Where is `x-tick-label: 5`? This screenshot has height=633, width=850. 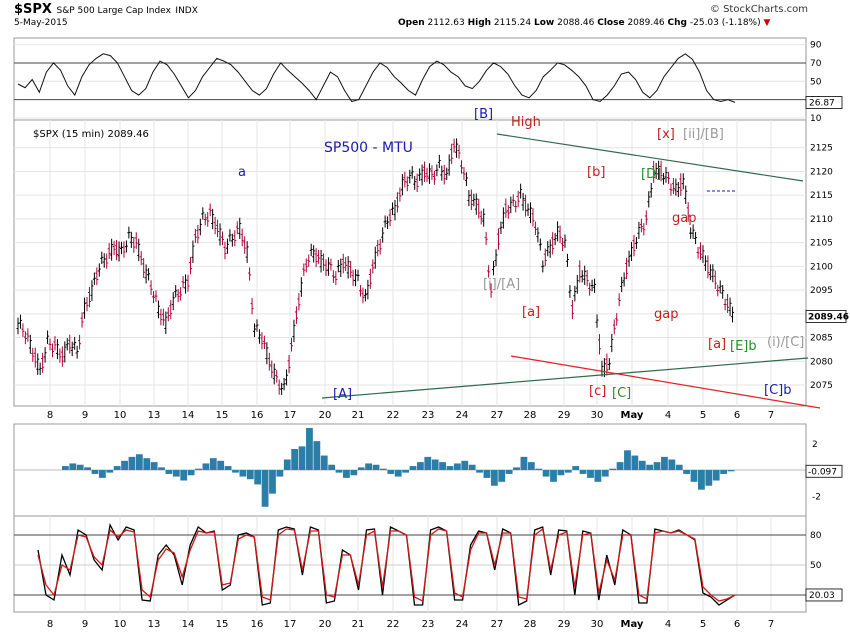 x-tick-label: 5 is located at coordinates (703, 624).